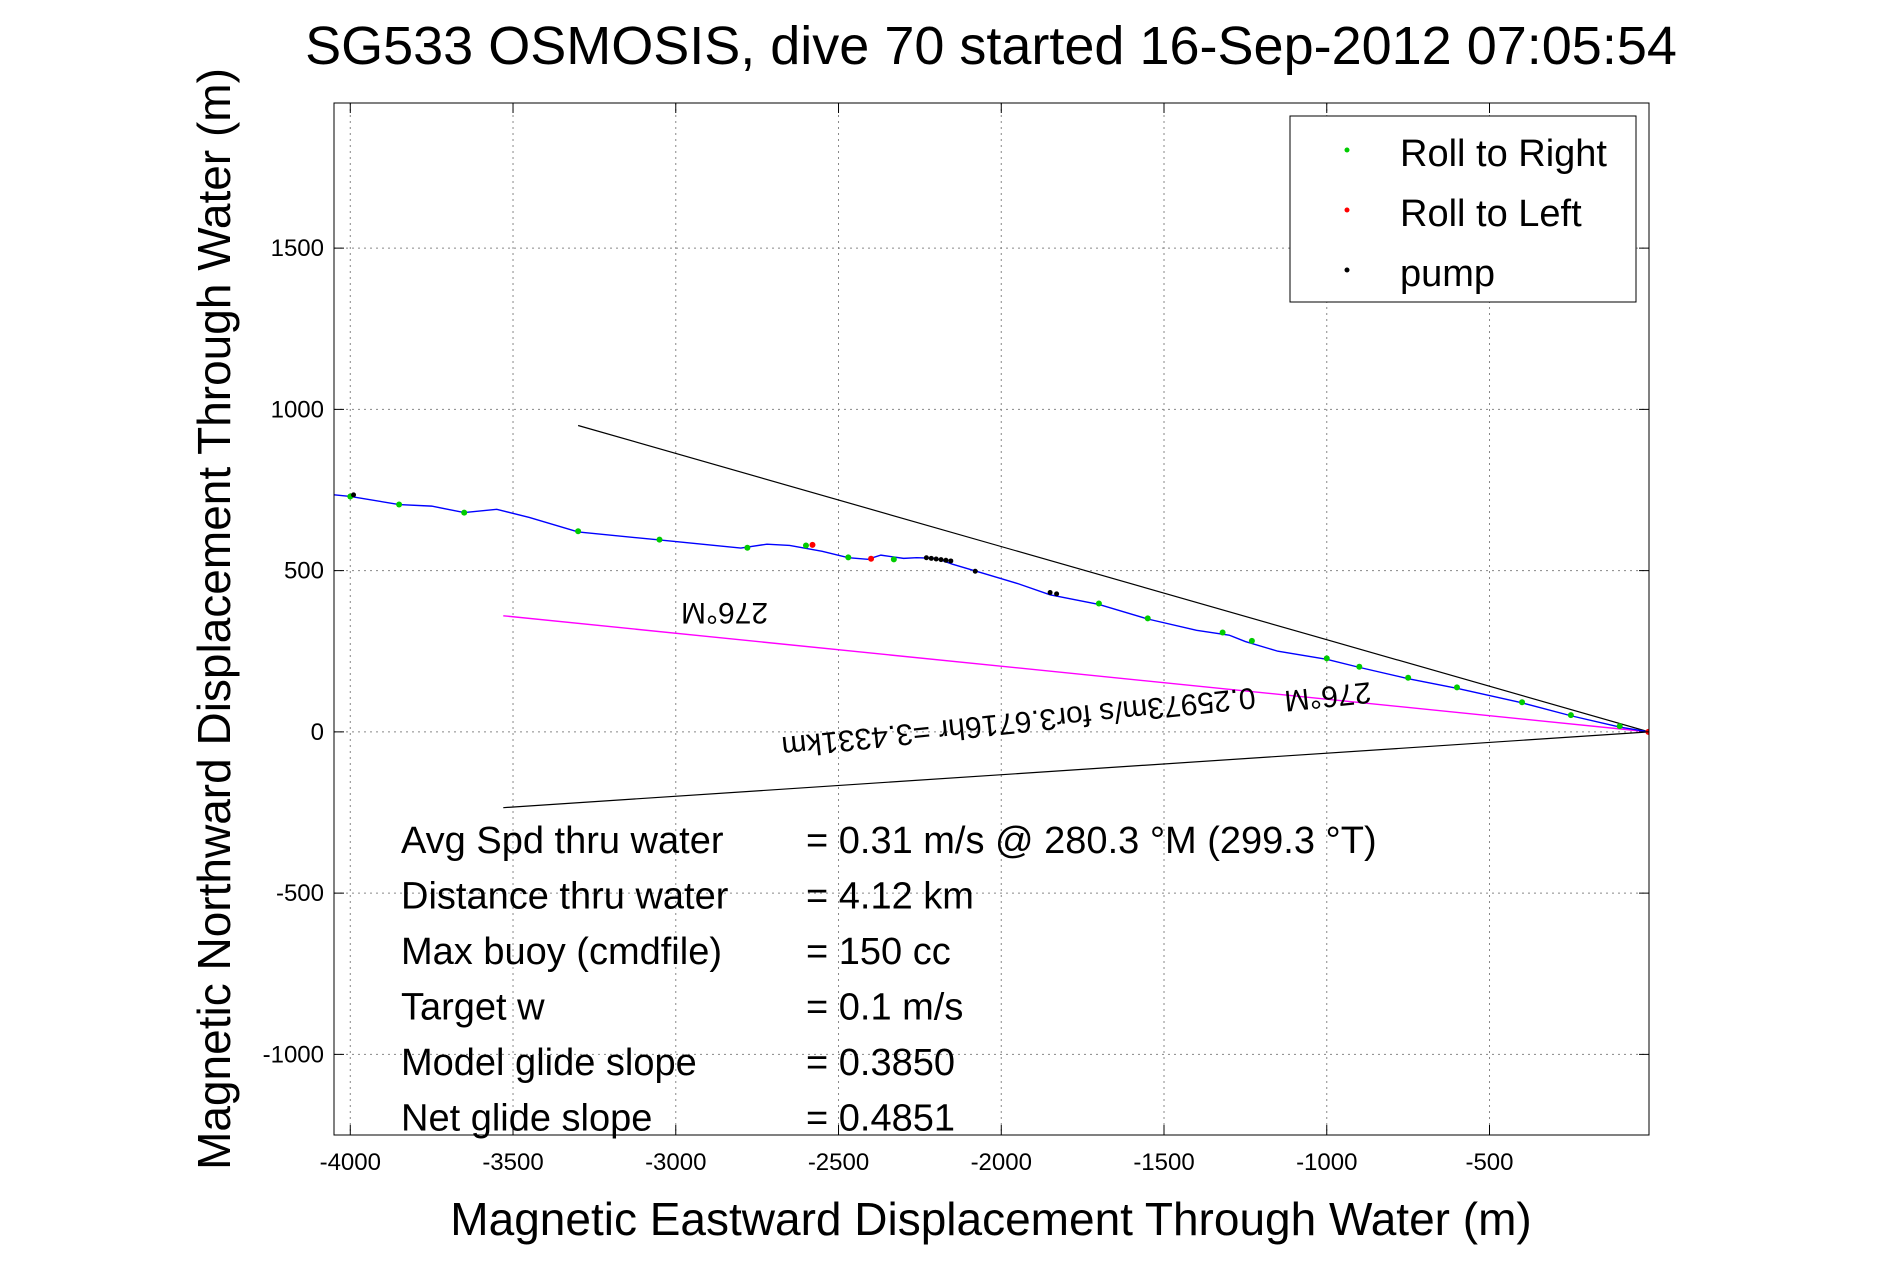  Describe the element at coordinates (884, 1008) in the screenshot. I see `annotation-value: = 0.1 m/s` at that location.